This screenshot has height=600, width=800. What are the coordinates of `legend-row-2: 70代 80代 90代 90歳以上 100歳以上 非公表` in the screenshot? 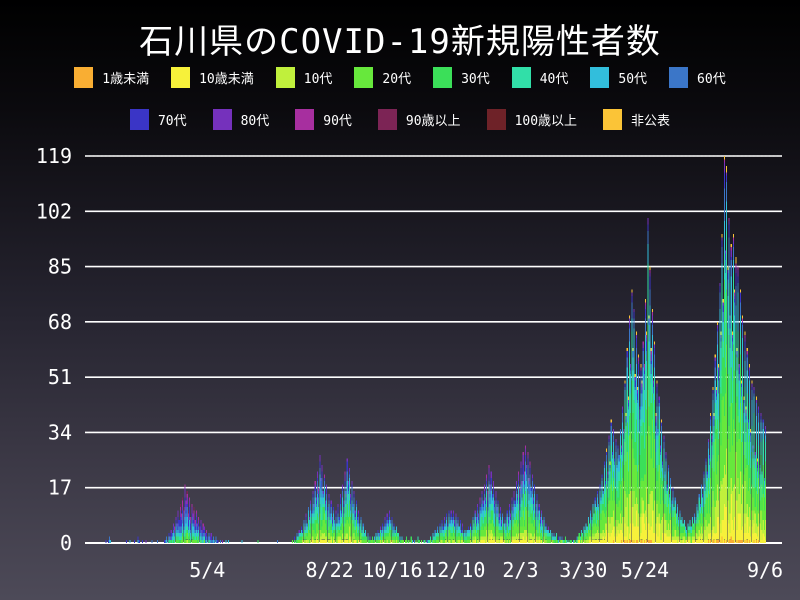 It's located at (400, 119).